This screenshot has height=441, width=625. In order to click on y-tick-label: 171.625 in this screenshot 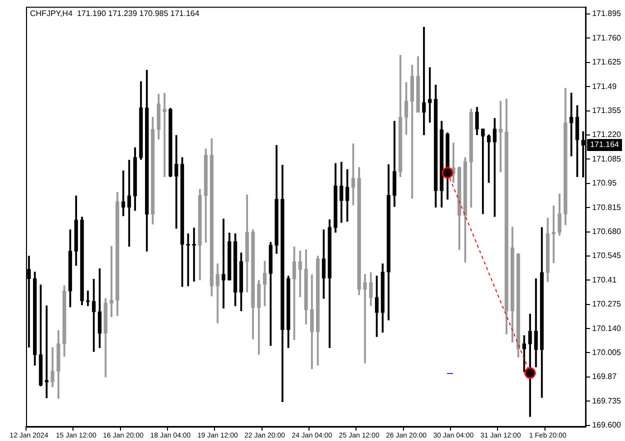, I will do `click(607, 62)`.